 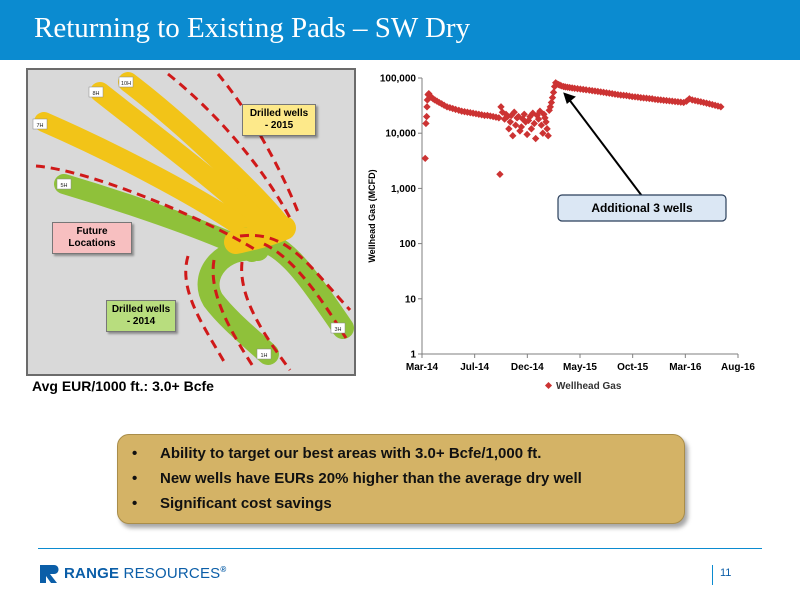 I want to click on well-tag-7h: 7H, so click(x=40, y=124).